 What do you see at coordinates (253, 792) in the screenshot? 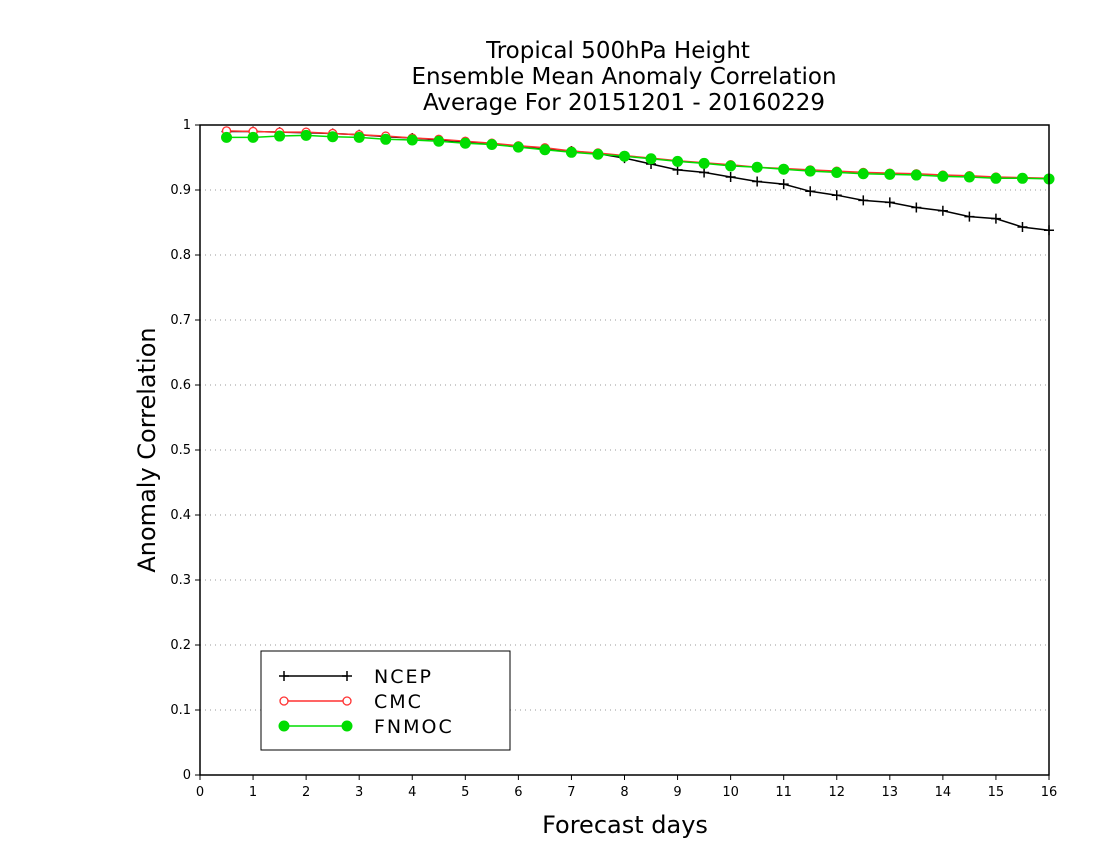
I see `x-tick-label: 1` at bounding box center [253, 792].